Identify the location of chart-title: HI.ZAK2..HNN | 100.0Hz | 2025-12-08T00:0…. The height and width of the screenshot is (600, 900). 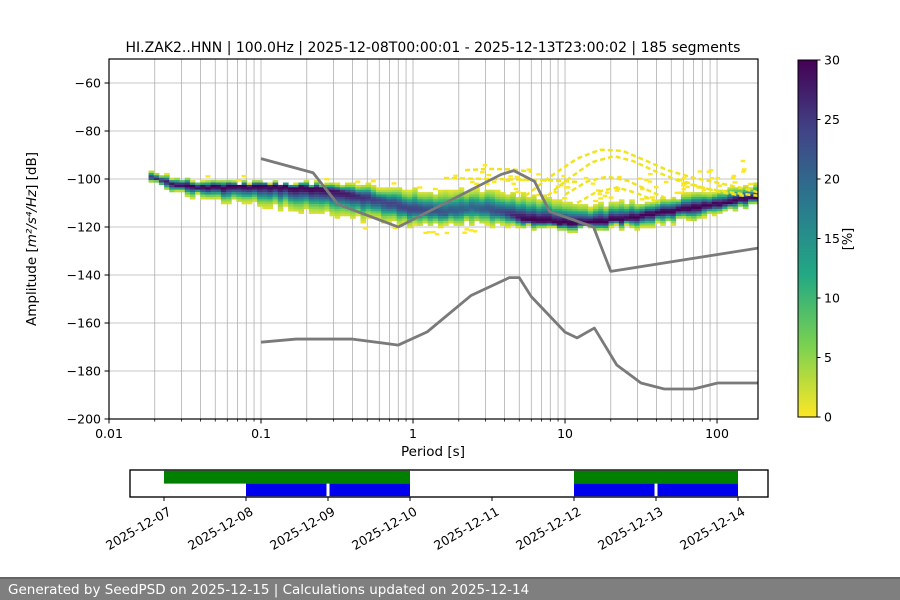
(433, 48).